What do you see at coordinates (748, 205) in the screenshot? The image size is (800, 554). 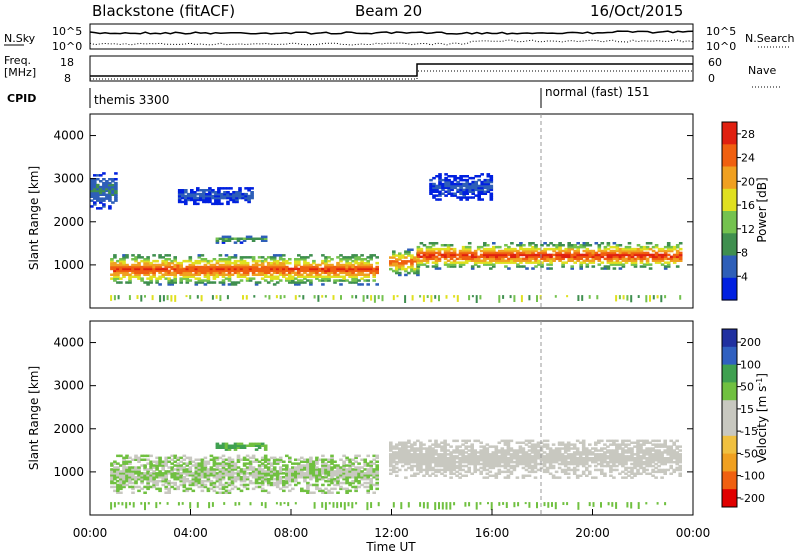 I see `colorbar-tick-label: 16` at bounding box center [748, 205].